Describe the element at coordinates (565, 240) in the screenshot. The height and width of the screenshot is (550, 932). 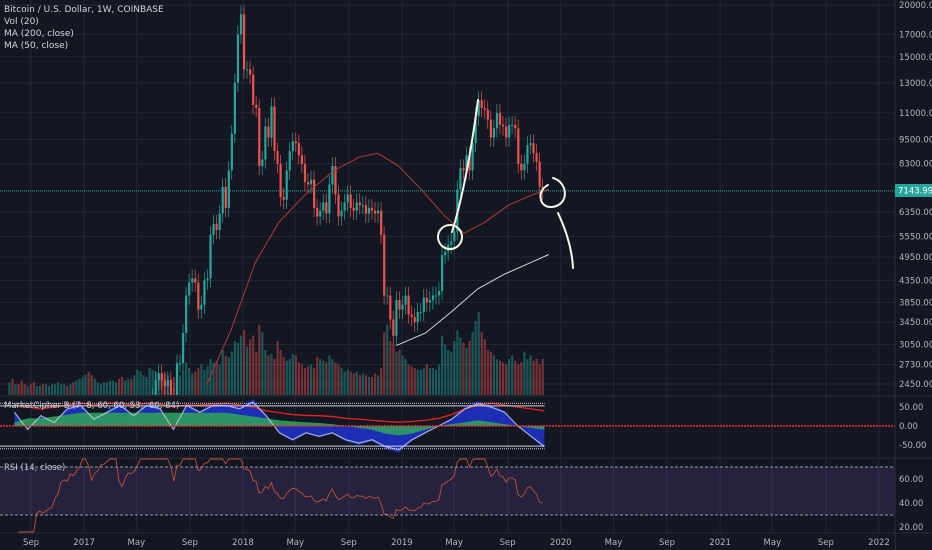
I see `drawing-projection-tail` at that location.